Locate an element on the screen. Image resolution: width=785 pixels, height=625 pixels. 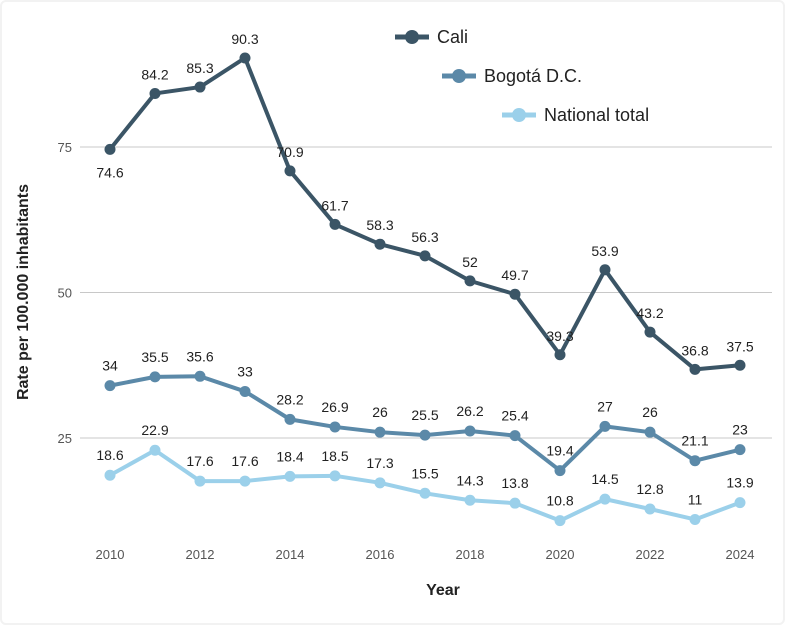
data-label-cali: 90.3 is located at coordinates (244, 39).